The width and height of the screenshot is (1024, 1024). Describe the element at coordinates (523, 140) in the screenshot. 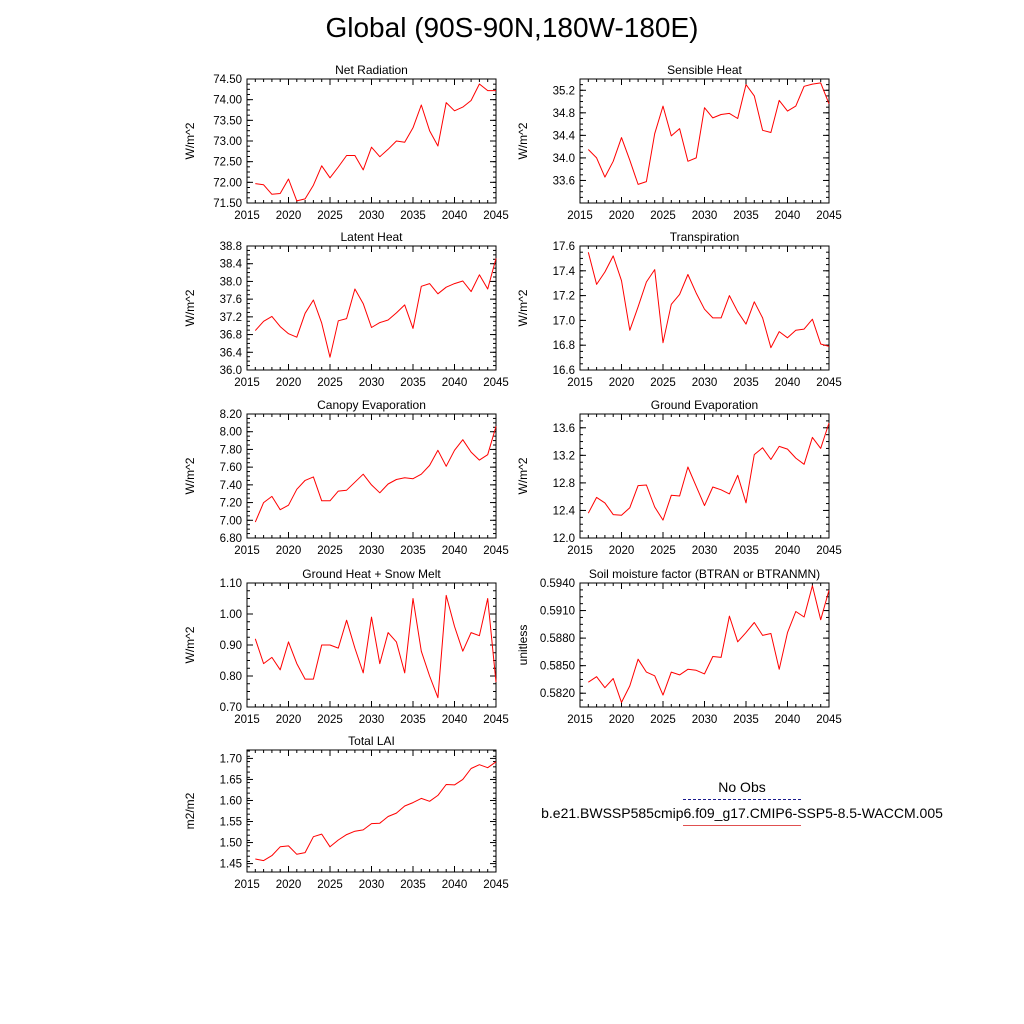

I see `sensible-heat-y-axis-label: W/m^2` at that location.